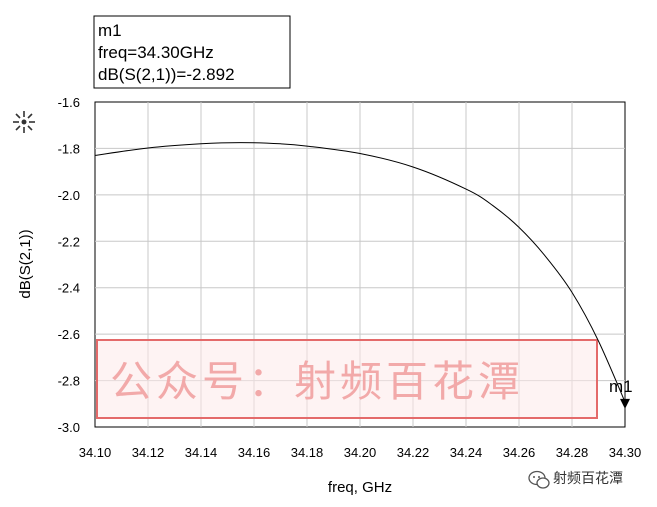 The image size is (657, 507). Describe the element at coordinates (317, 381) in the screenshot. I see `watermark-text: 公众号：射频百花潭` at that location.